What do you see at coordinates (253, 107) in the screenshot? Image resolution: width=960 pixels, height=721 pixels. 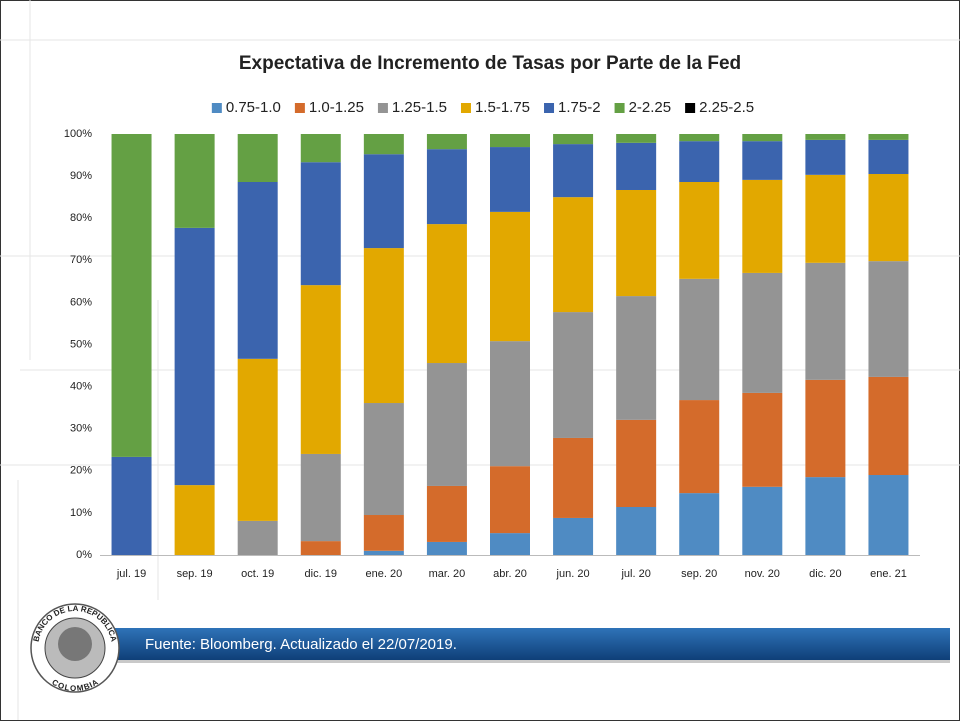 I see `legend-label: 0.75-1.0` at bounding box center [253, 107].